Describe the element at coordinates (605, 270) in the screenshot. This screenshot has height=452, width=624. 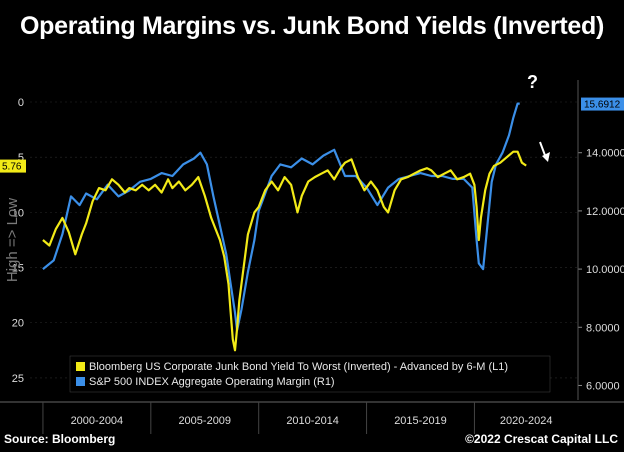
I see `right-tick-2: 10.0000` at that location.